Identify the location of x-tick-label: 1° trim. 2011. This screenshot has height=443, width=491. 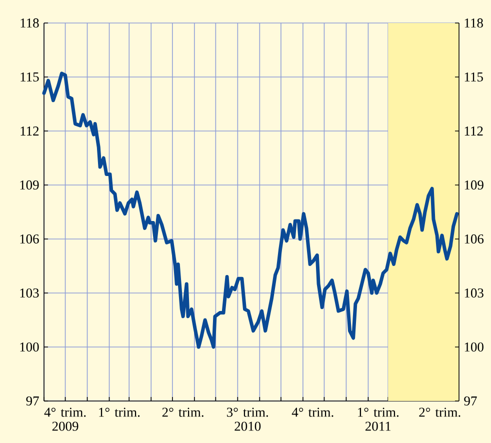
(378, 419).